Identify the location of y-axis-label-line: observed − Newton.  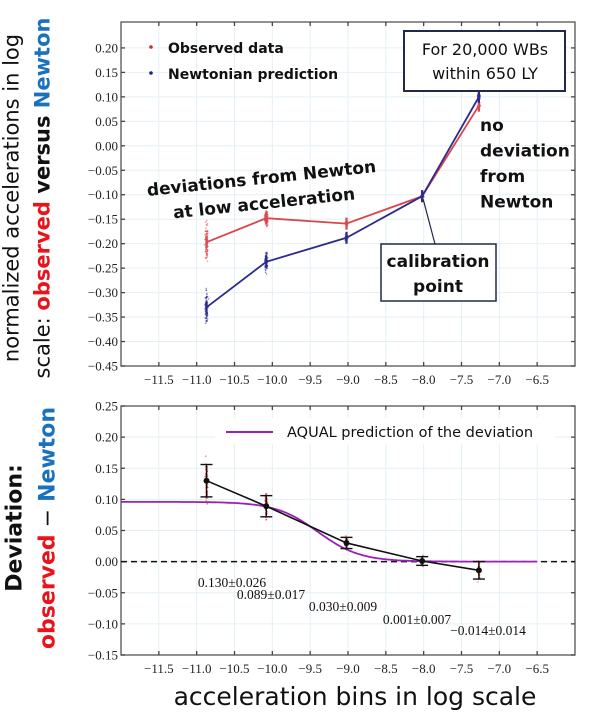
(48, 528).